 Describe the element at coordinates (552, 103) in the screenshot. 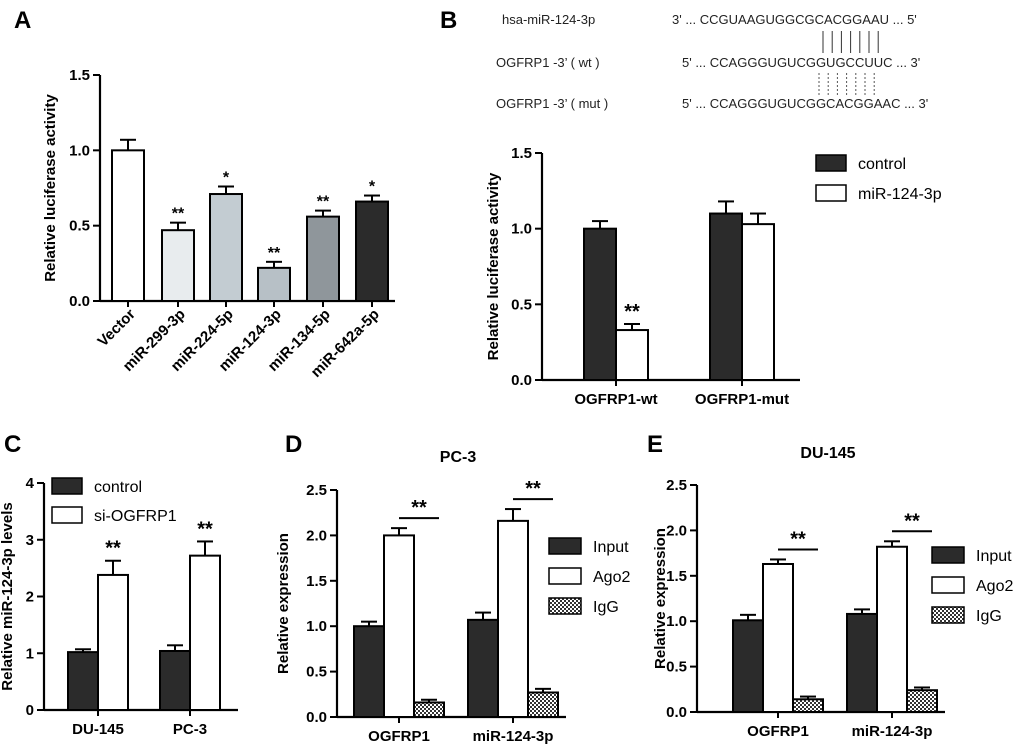

I see `seq-label-mut: OGFRP1 -3’ ( mut )` at that location.